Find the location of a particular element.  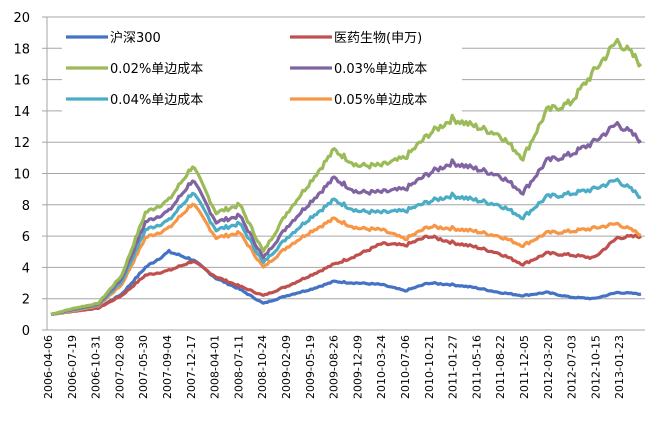

x-tick-label: 2008-04-01 is located at coordinates (215, 367).